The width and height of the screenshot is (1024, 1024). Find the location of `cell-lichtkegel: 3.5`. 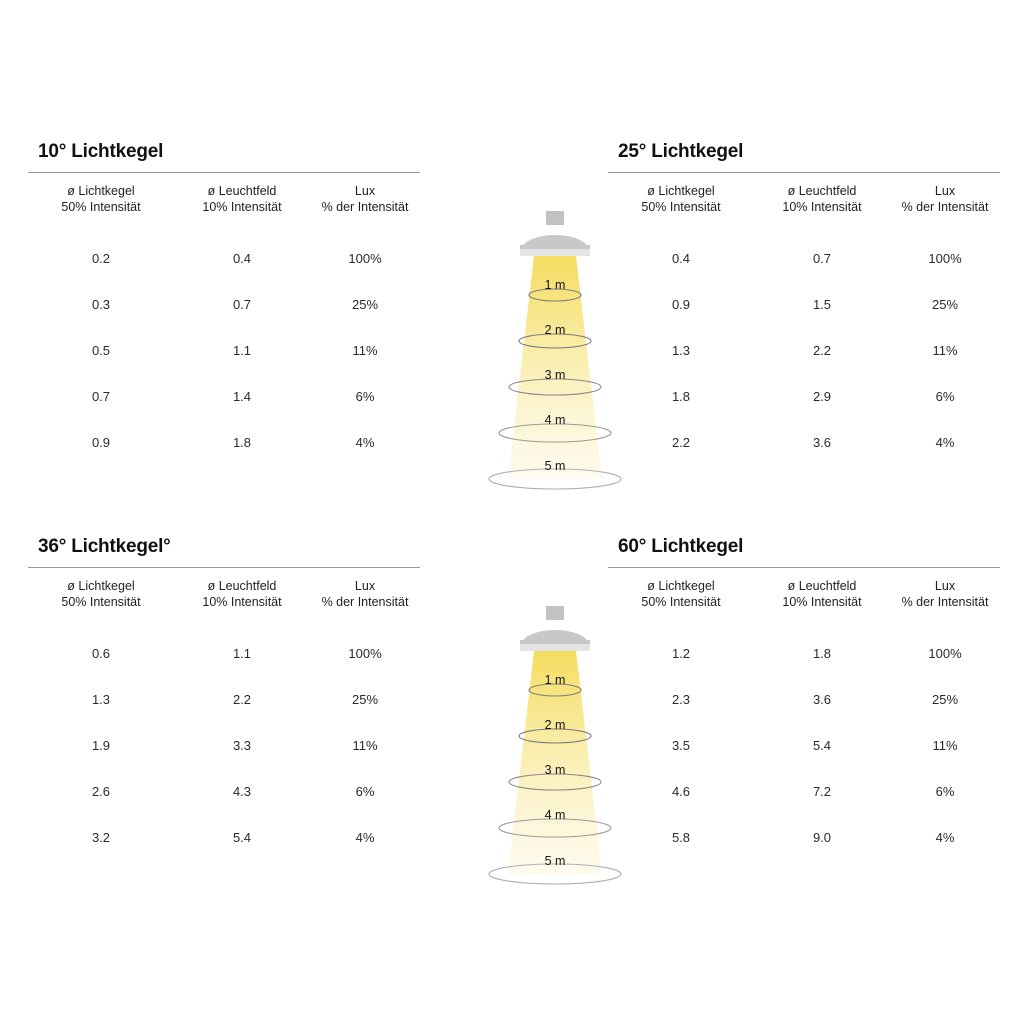

cell-lichtkegel: 3.5 is located at coordinates (681, 745).